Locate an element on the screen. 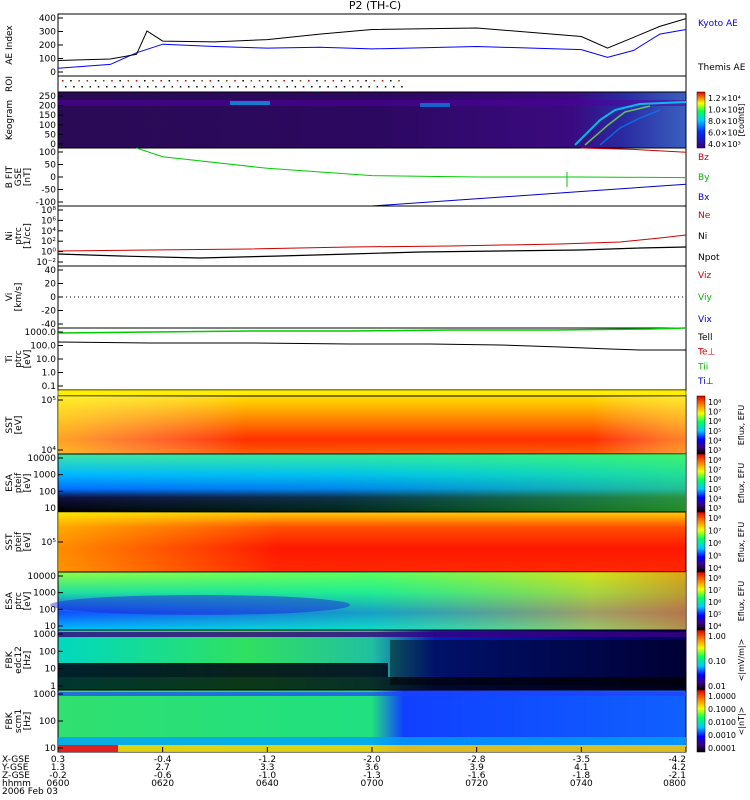 This screenshot has width=750, height=800. esa-i-overlay is located at coordinates (372, 601).